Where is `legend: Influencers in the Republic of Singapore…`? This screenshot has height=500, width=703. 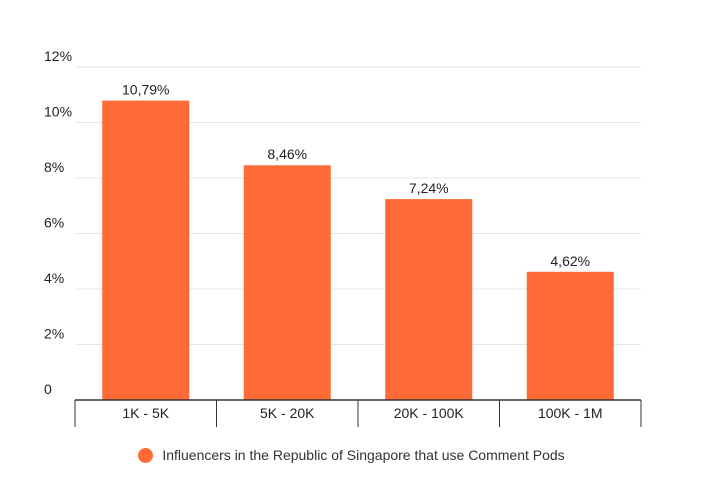 legend: Influencers in the Republic of Singapore… is located at coordinates (351, 455).